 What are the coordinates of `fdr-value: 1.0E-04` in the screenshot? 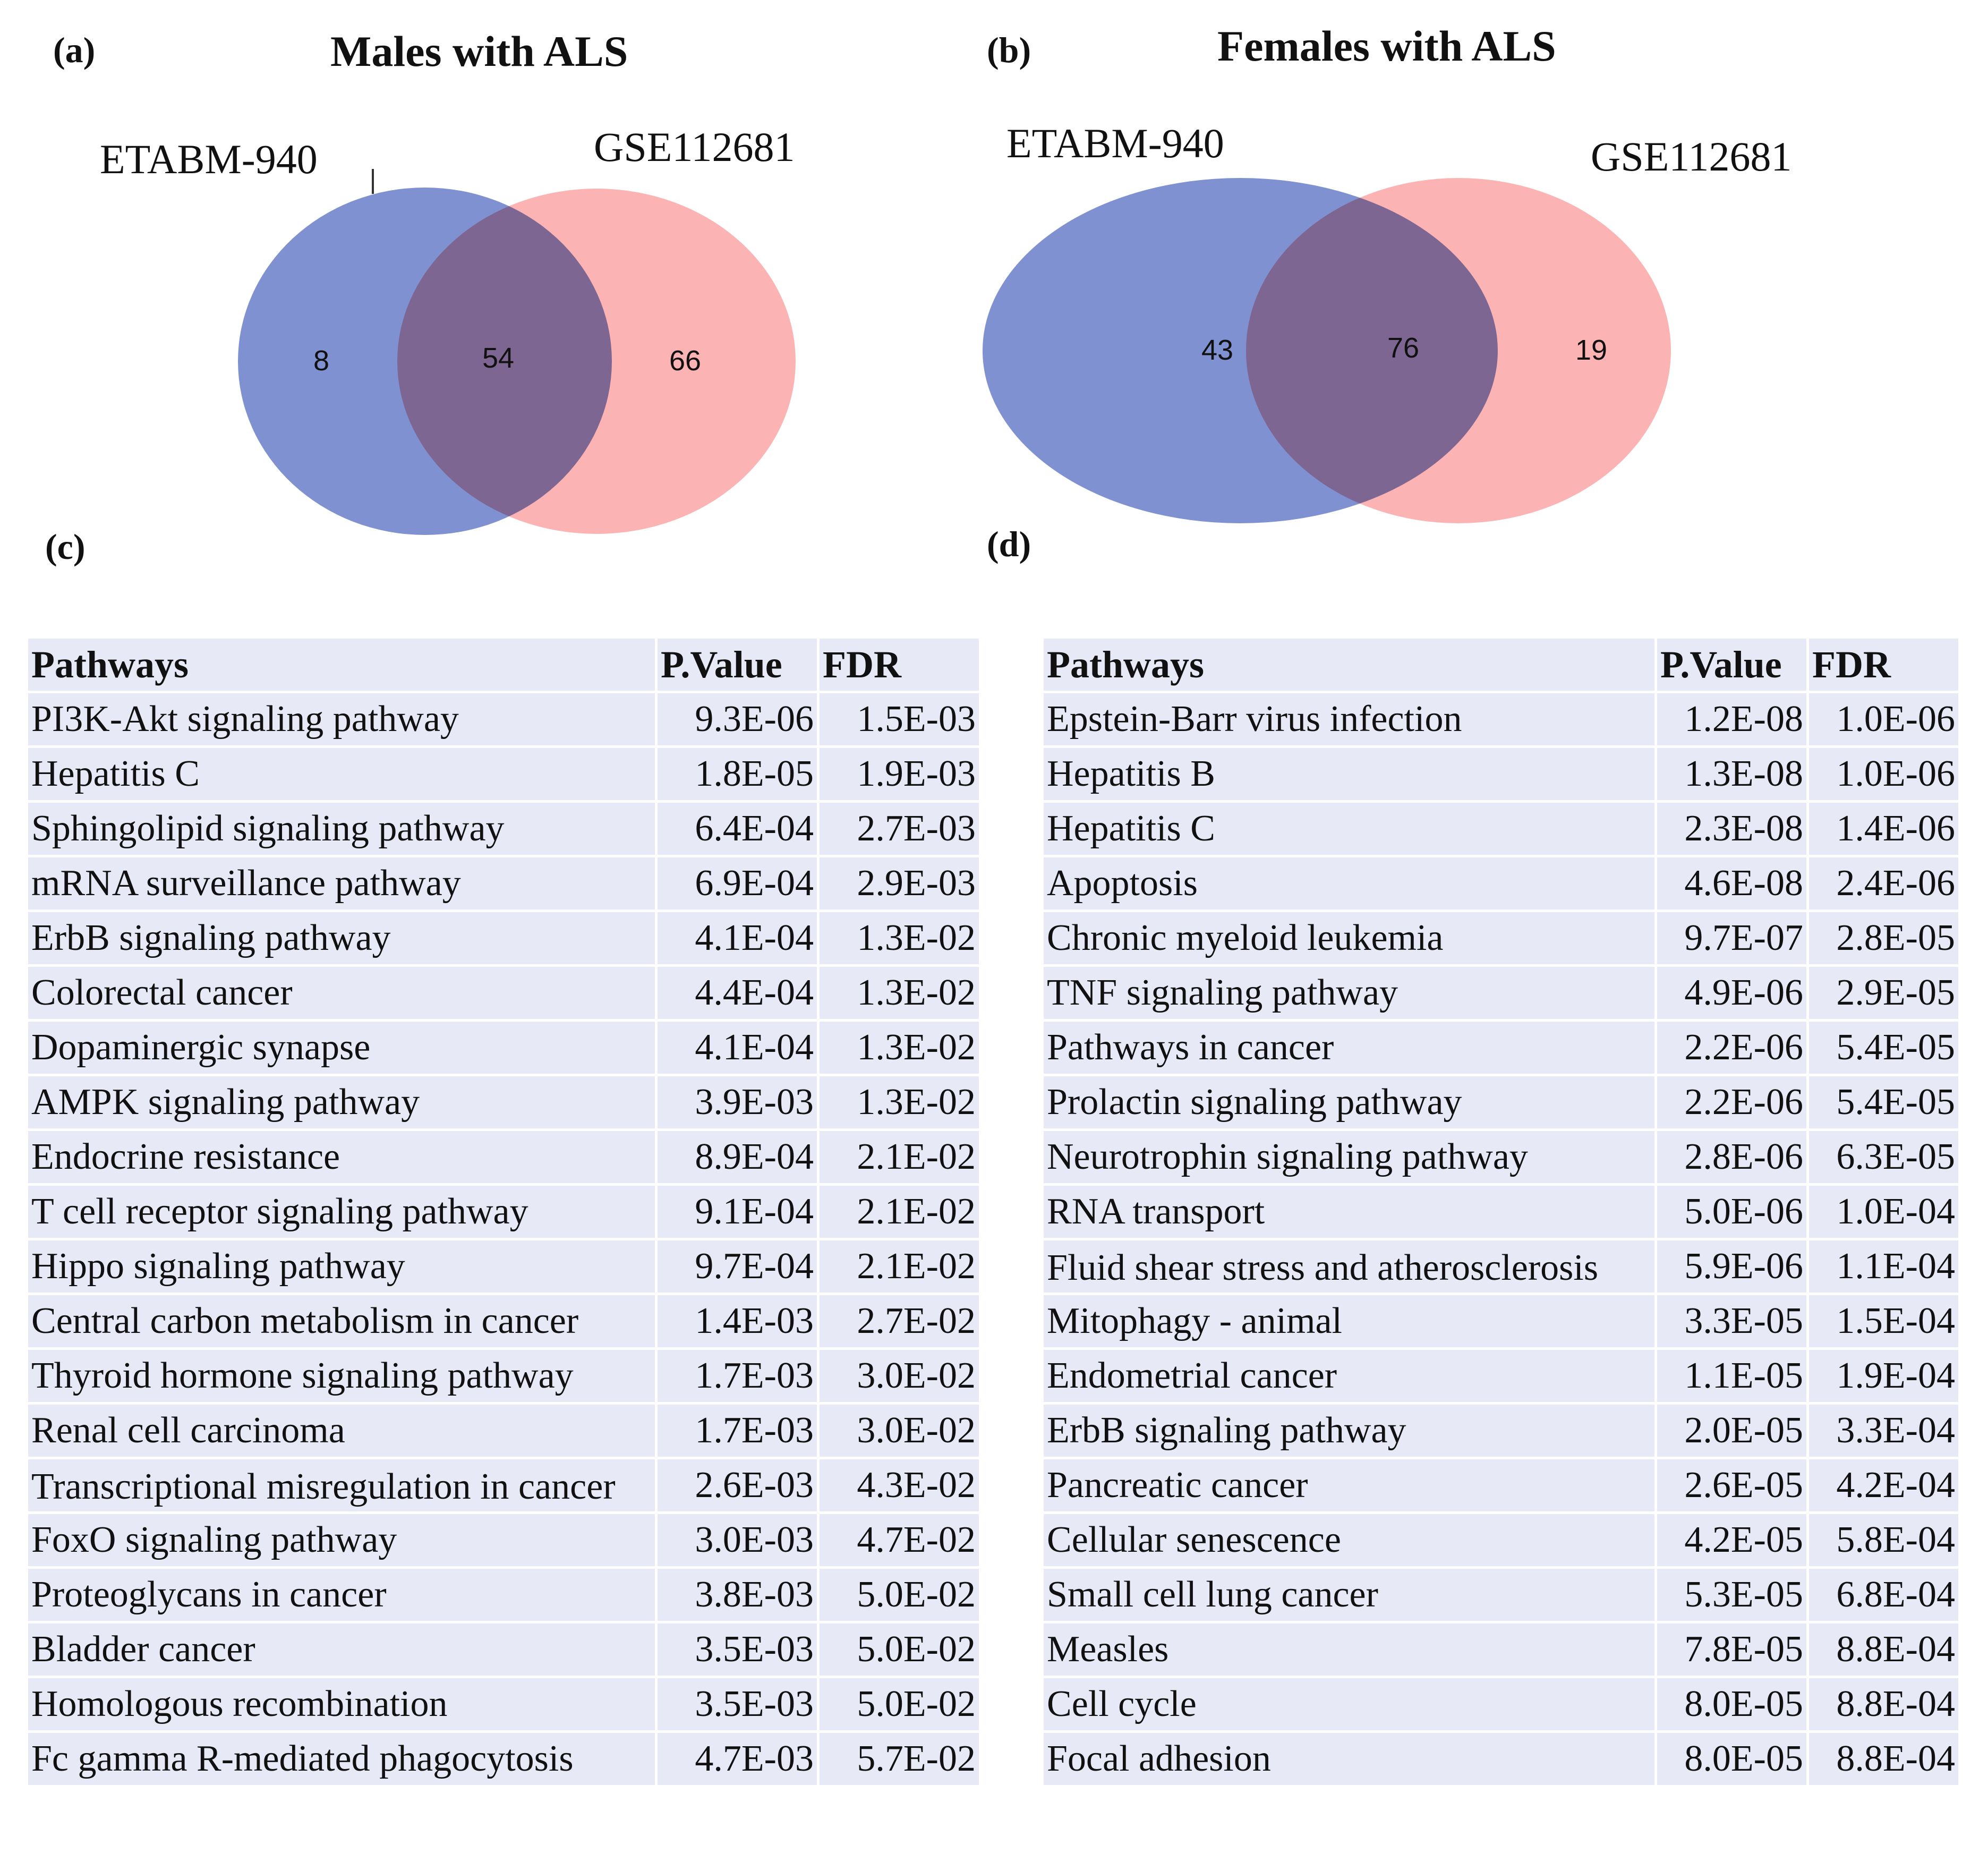 It's located at (1882, 1212).